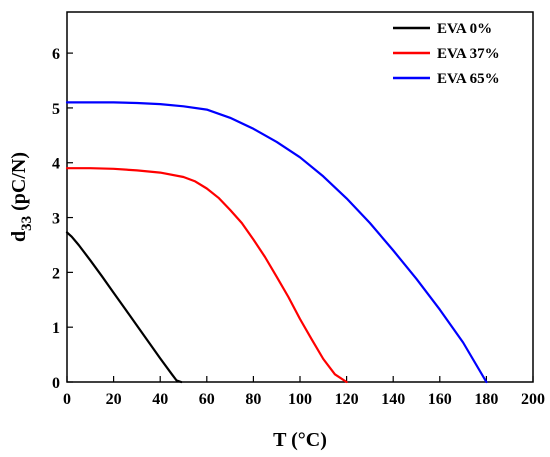  Describe the element at coordinates (67, 399) in the screenshot. I see `x-tick-label: 0` at that location.